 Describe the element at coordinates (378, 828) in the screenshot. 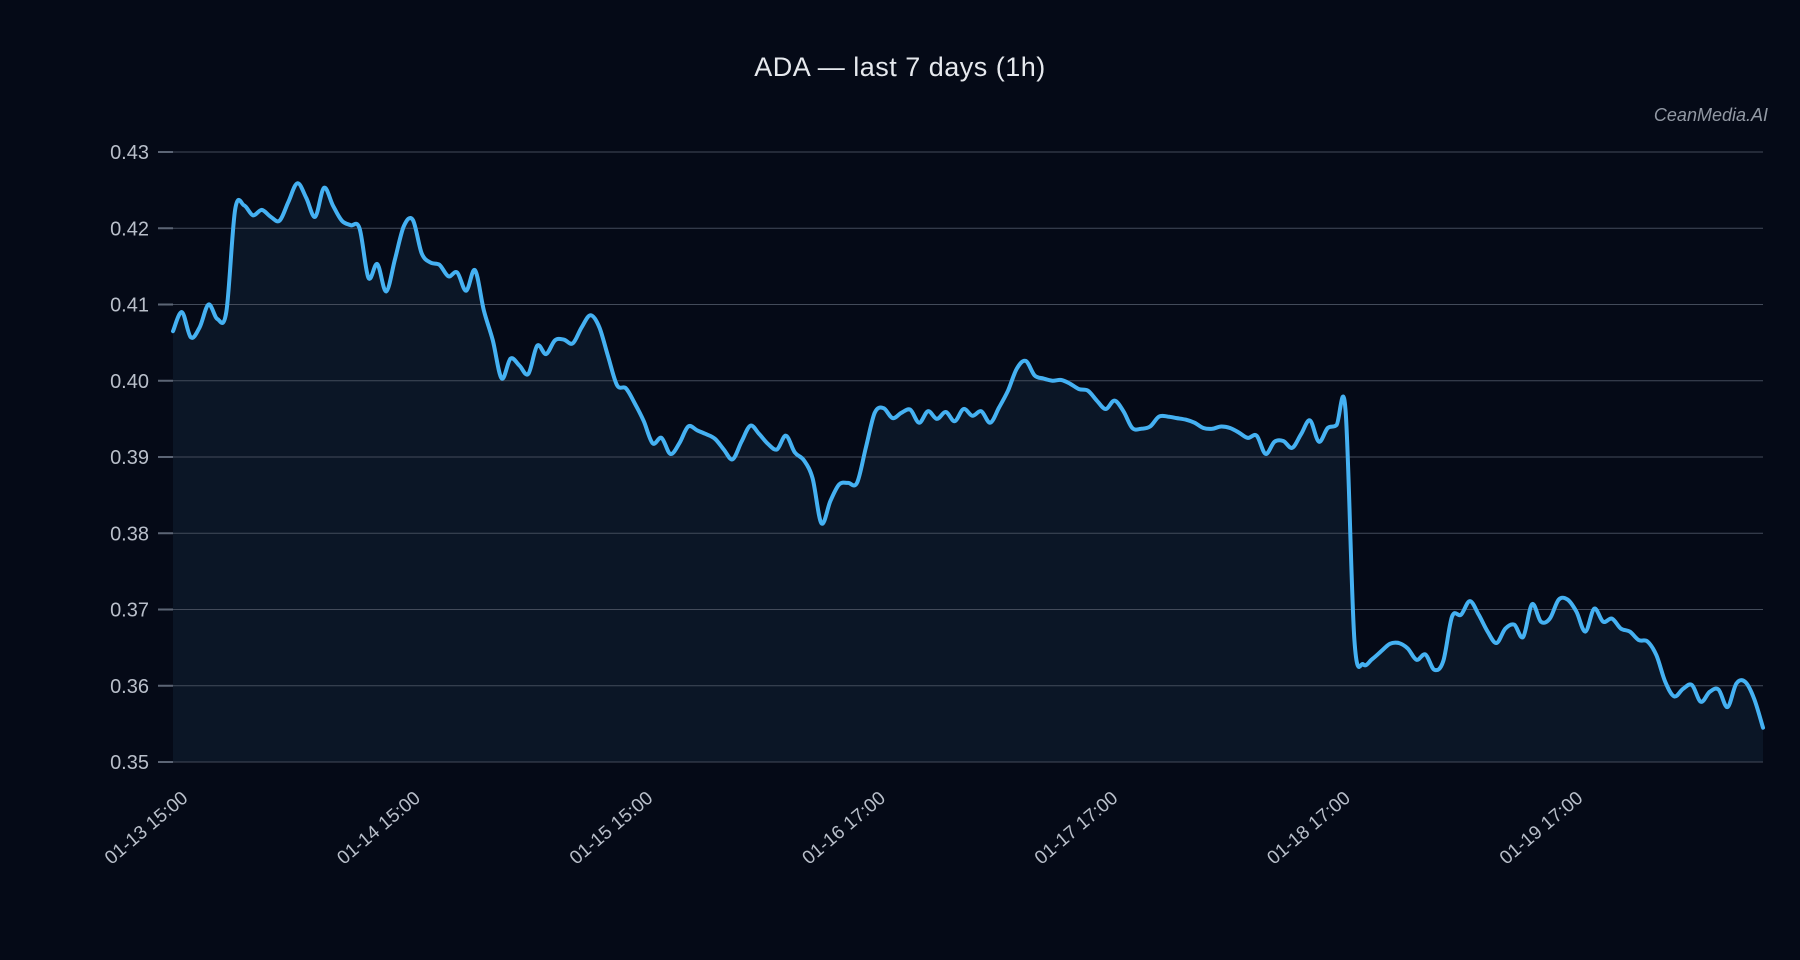

I see `x-tick-label: 01-14 15:00` at that location.